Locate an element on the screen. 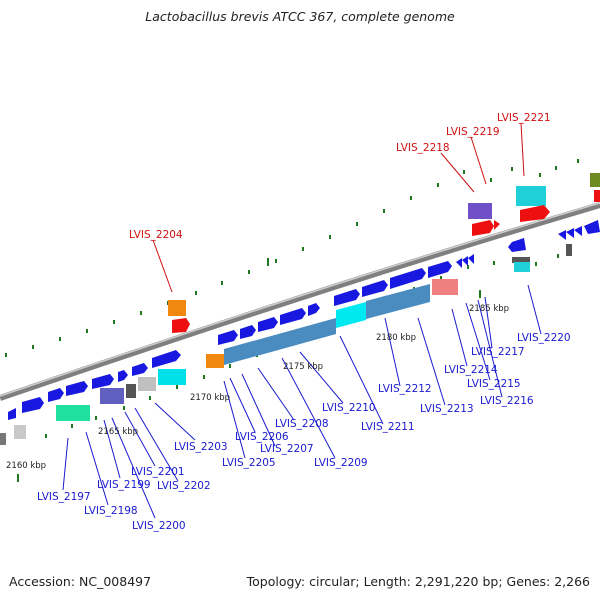  gene-label: LVIS_2207 is located at coordinates (287, 449).